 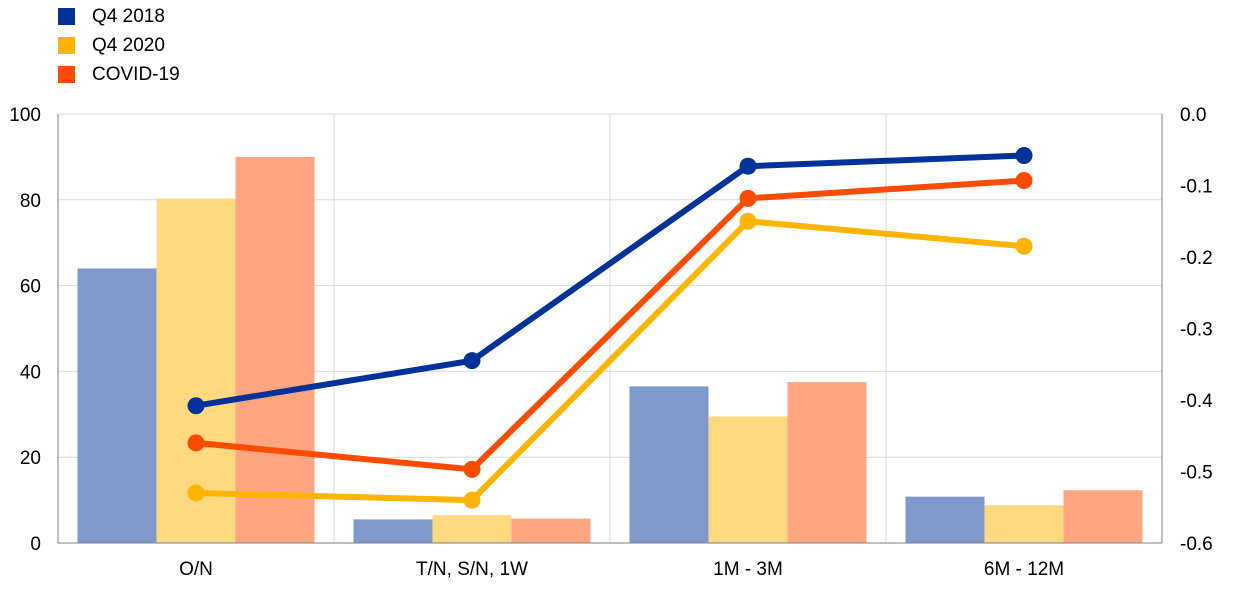 What do you see at coordinates (1196, 187) in the screenshot?
I see `right-tick-label: -0.1` at bounding box center [1196, 187].